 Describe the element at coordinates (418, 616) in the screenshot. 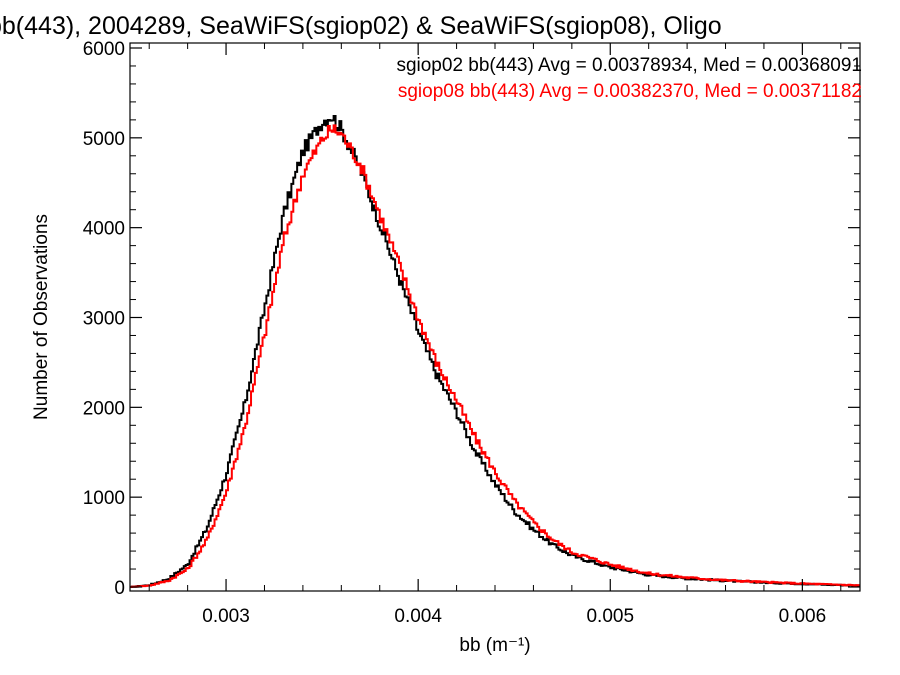

I see `x-tick-label: 0.004` at that location.